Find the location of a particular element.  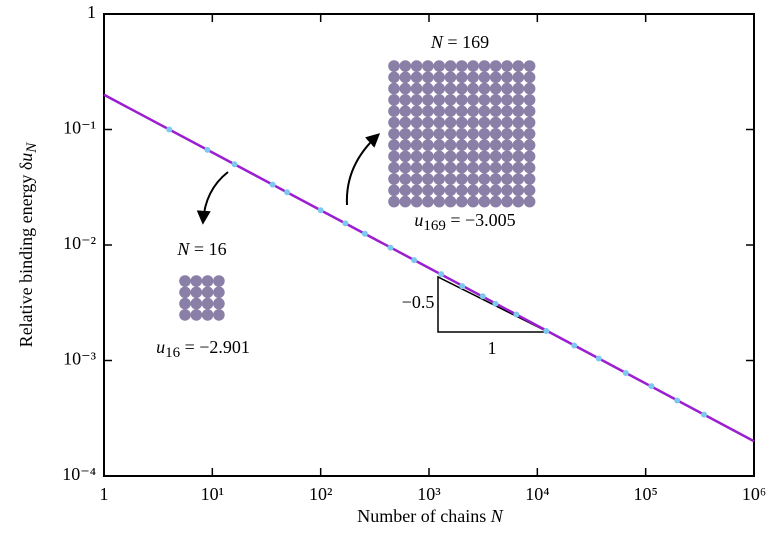

annotation: u16 = −2.901 is located at coordinates (203, 349).